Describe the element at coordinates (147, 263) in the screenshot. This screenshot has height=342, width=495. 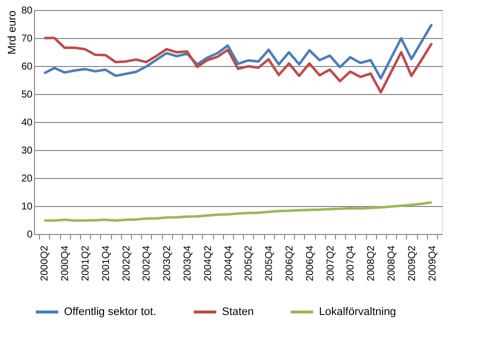
I see `x-tick-label: 2002Q4` at that location.